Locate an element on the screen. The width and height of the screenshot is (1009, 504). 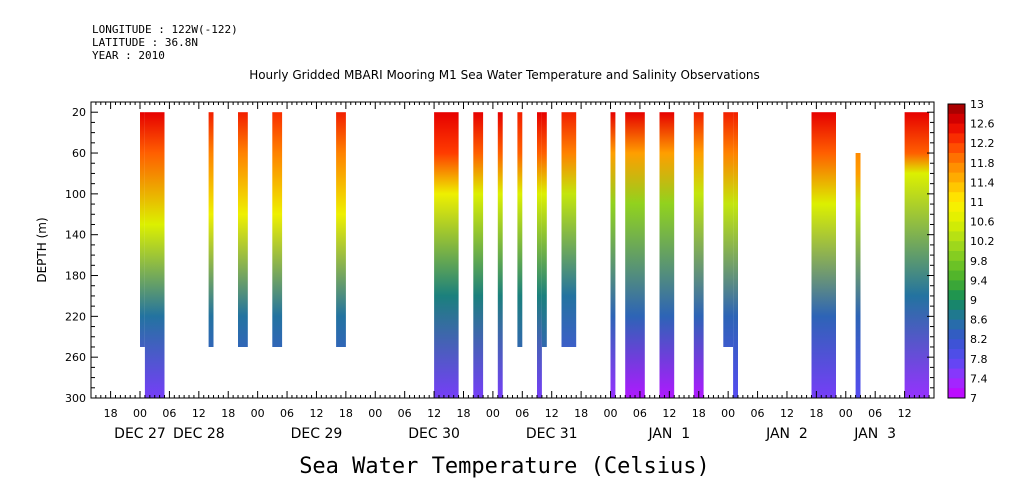
y-axis-label: DEPTH (m) is located at coordinates (42, 249).